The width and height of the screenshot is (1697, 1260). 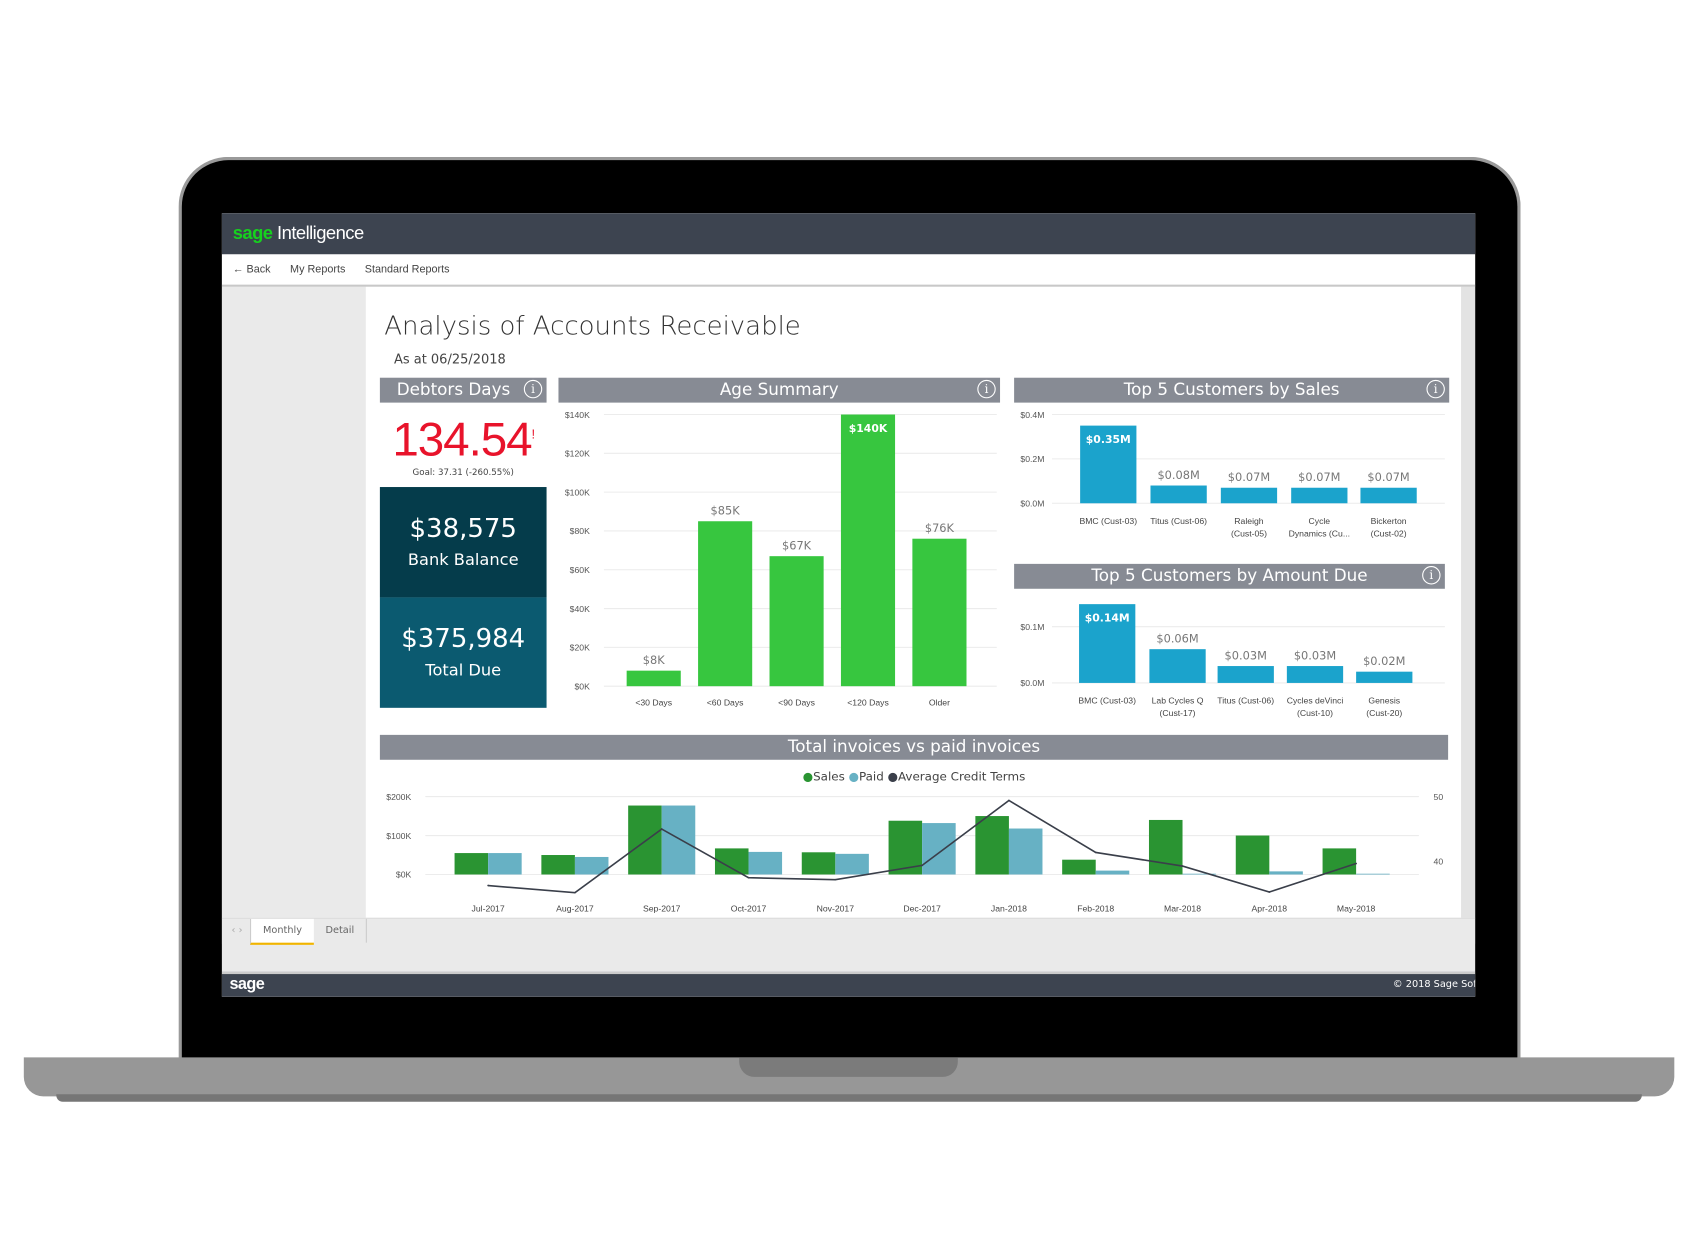 I want to click on x-tick-label: Cycles deVinci, so click(x=1315, y=700).